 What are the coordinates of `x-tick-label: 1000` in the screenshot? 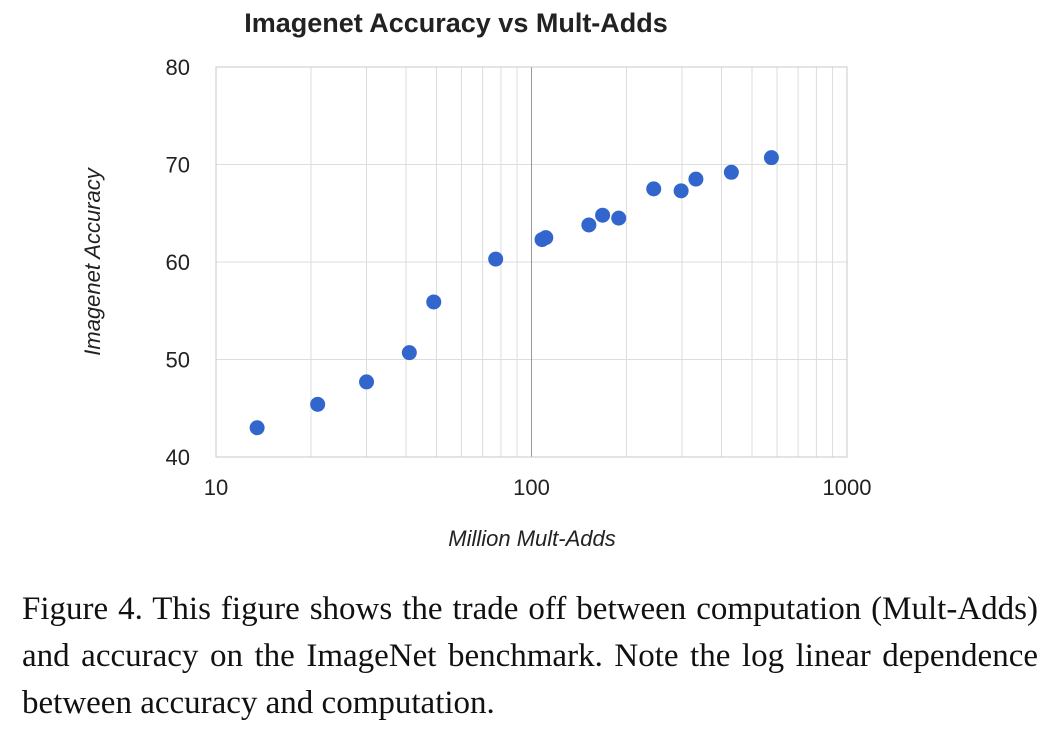 It's located at (847, 487).